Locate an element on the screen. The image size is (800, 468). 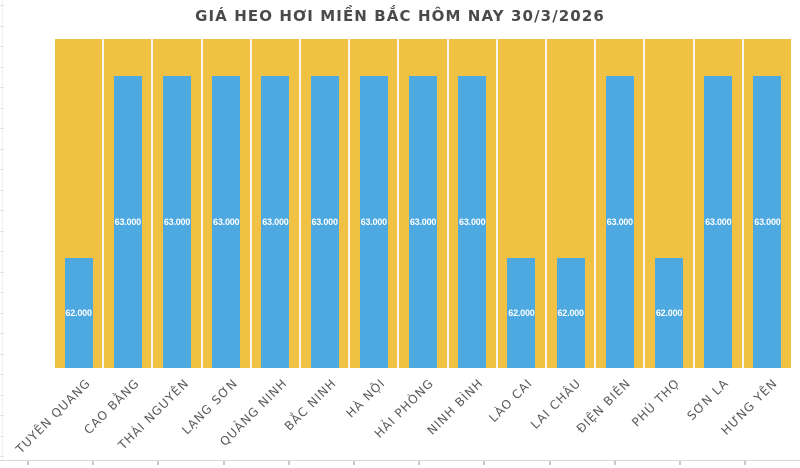
x-axis-label: HÀ NỘI is located at coordinates (365, 398).